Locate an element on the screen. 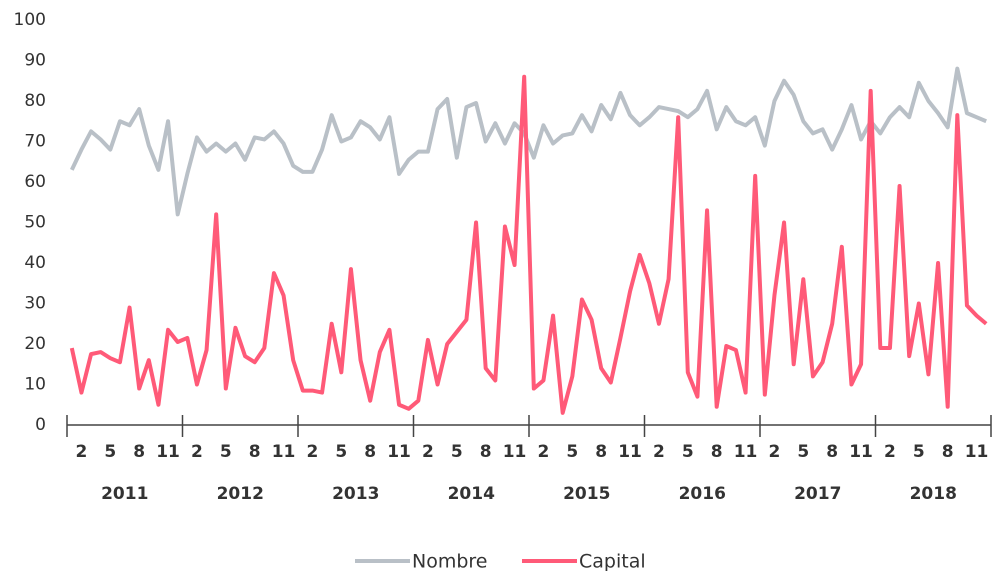  year-label: 2012 is located at coordinates (240, 494).